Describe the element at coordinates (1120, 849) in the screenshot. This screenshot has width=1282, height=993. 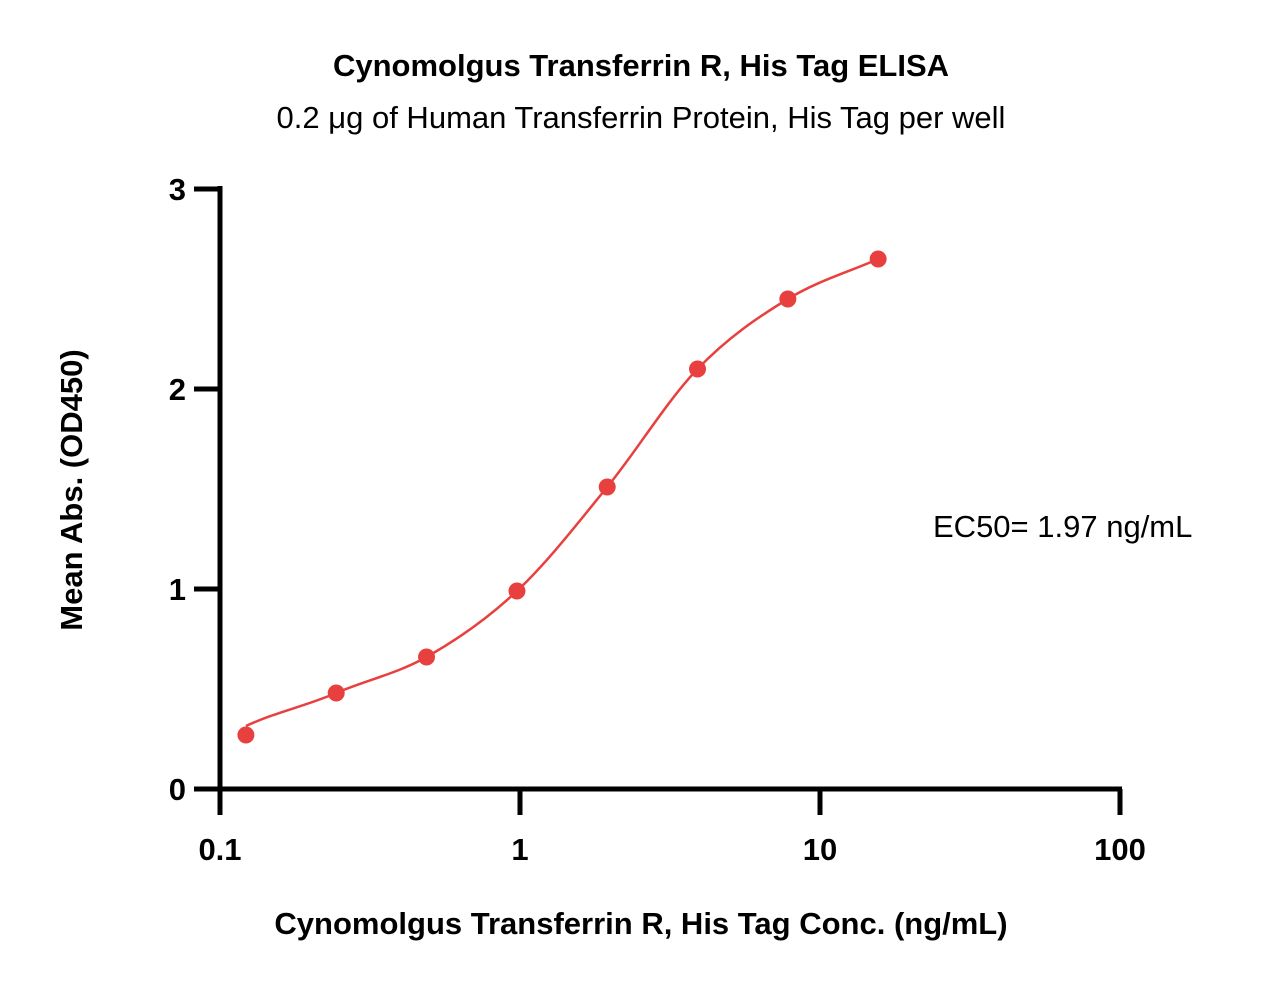
I see `x-tick-label: 100` at that location.